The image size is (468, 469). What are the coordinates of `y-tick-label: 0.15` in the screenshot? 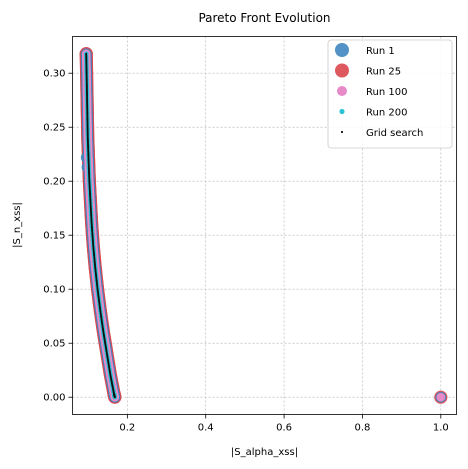 It's located at (54, 236).